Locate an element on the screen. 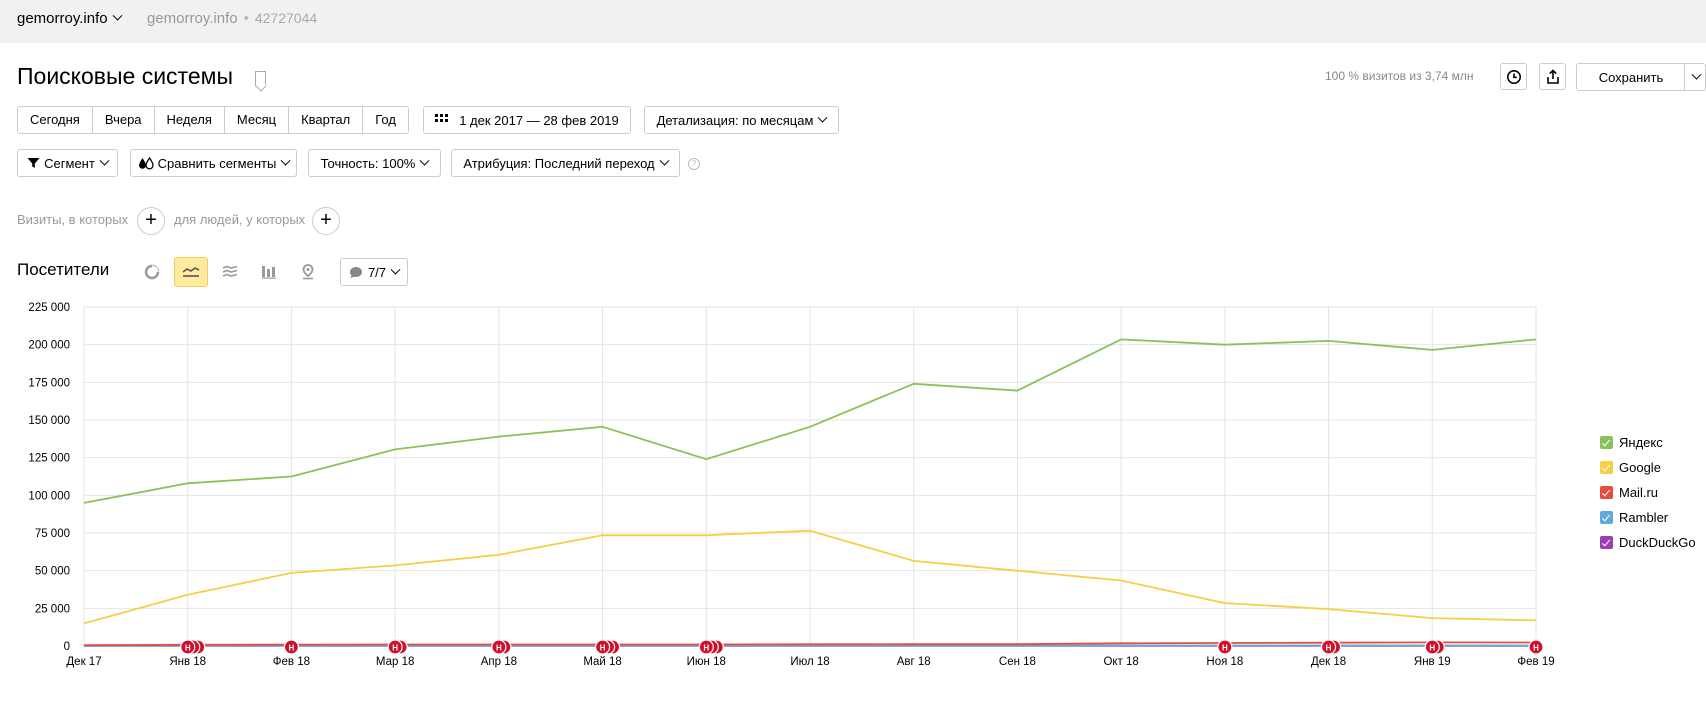 The width and height of the screenshot is (1706, 714). bar-chart-icon is located at coordinates (269, 272).